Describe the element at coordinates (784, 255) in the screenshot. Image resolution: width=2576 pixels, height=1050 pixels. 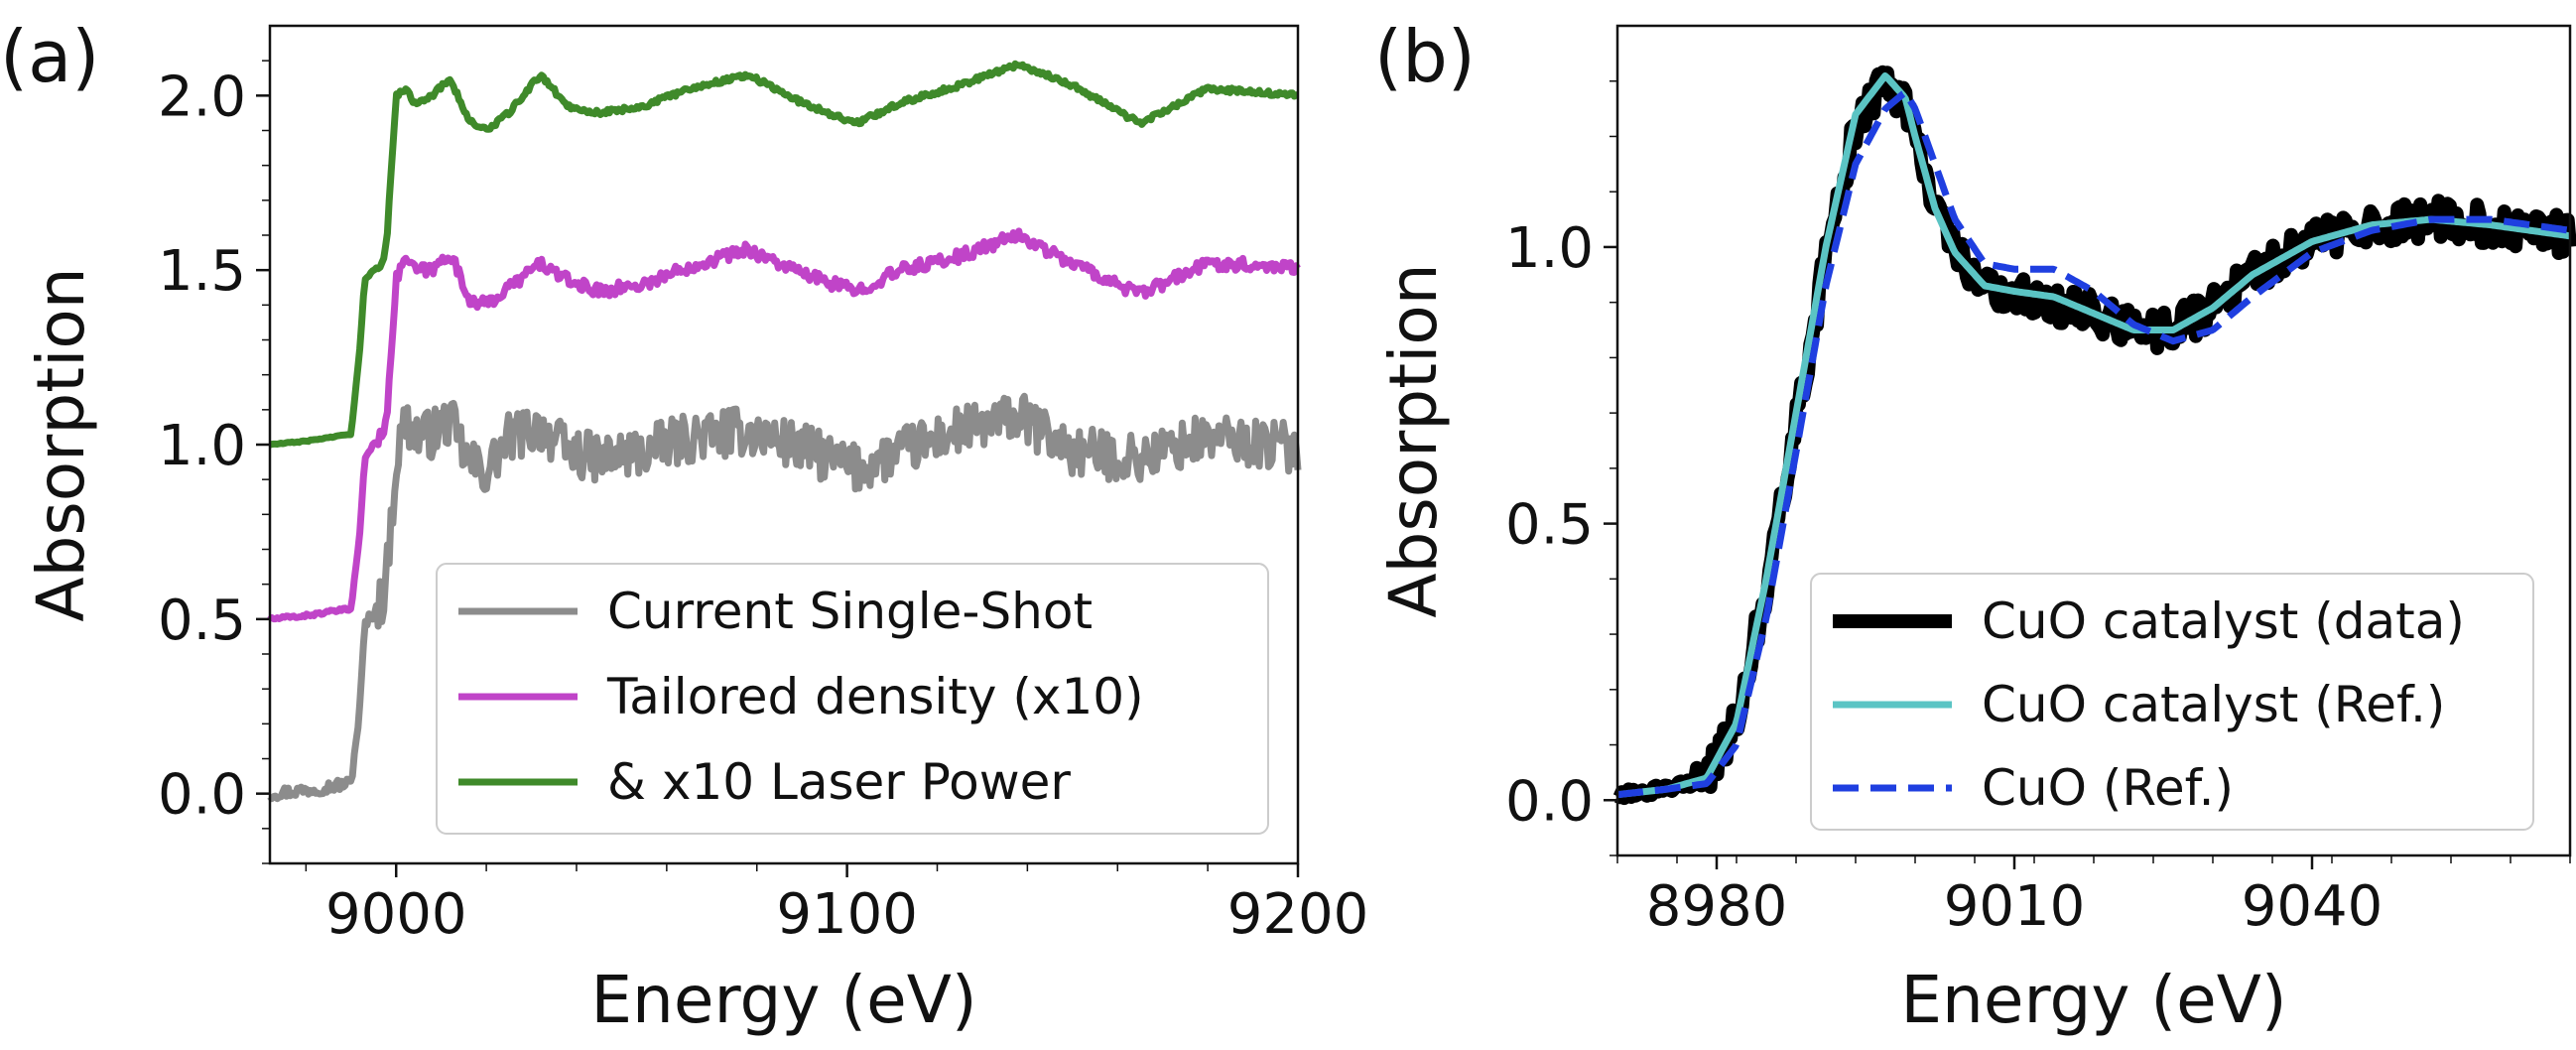
I see `series-line-x10-laser-power` at that location.